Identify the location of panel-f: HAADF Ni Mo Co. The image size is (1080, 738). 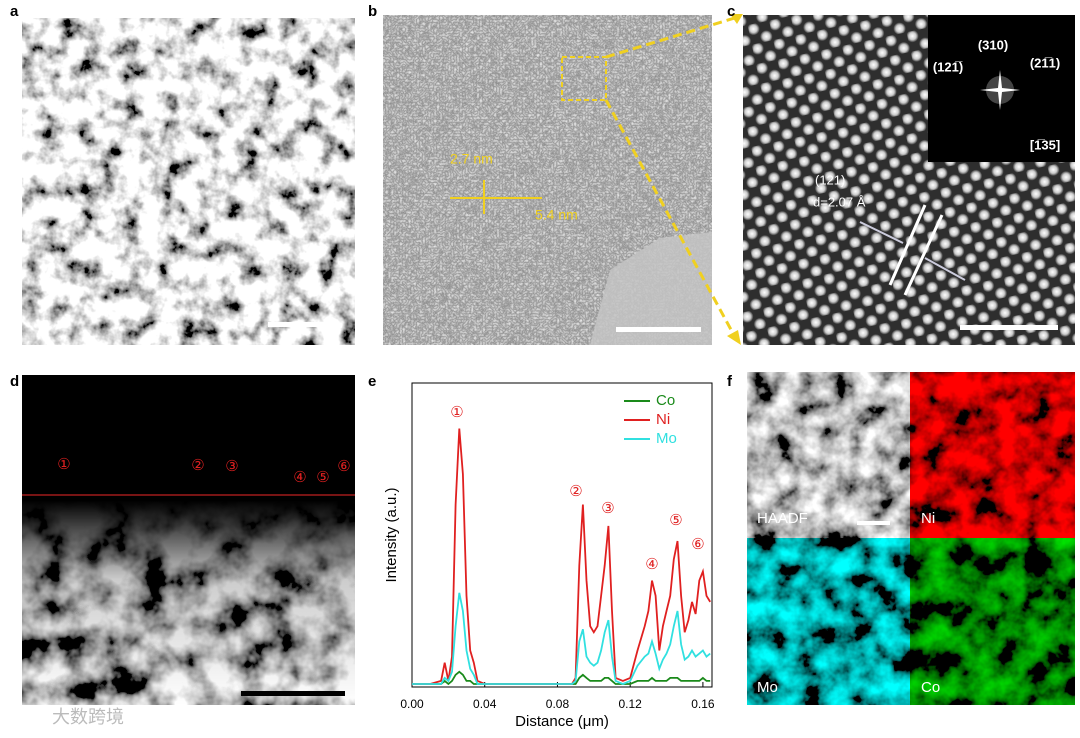
(911, 538).